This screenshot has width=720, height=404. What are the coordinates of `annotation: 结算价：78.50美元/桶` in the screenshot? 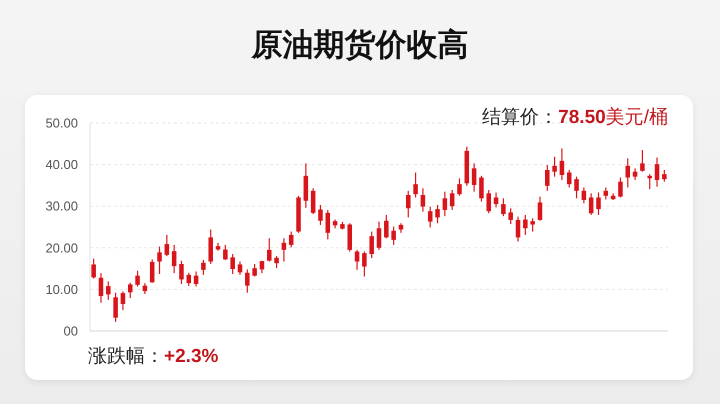 It's located at (575, 117).